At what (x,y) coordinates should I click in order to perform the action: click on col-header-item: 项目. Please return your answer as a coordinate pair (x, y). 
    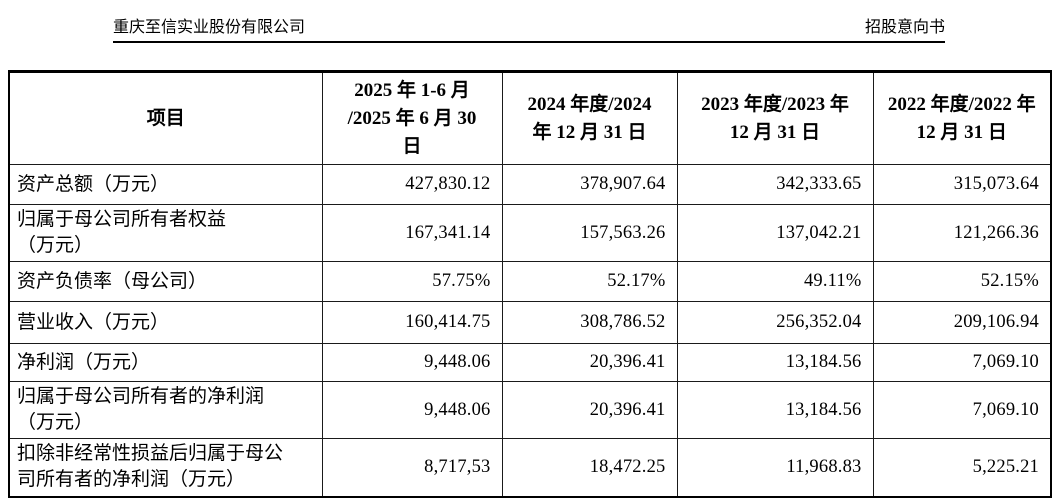
    Looking at the image, I should click on (165, 118).